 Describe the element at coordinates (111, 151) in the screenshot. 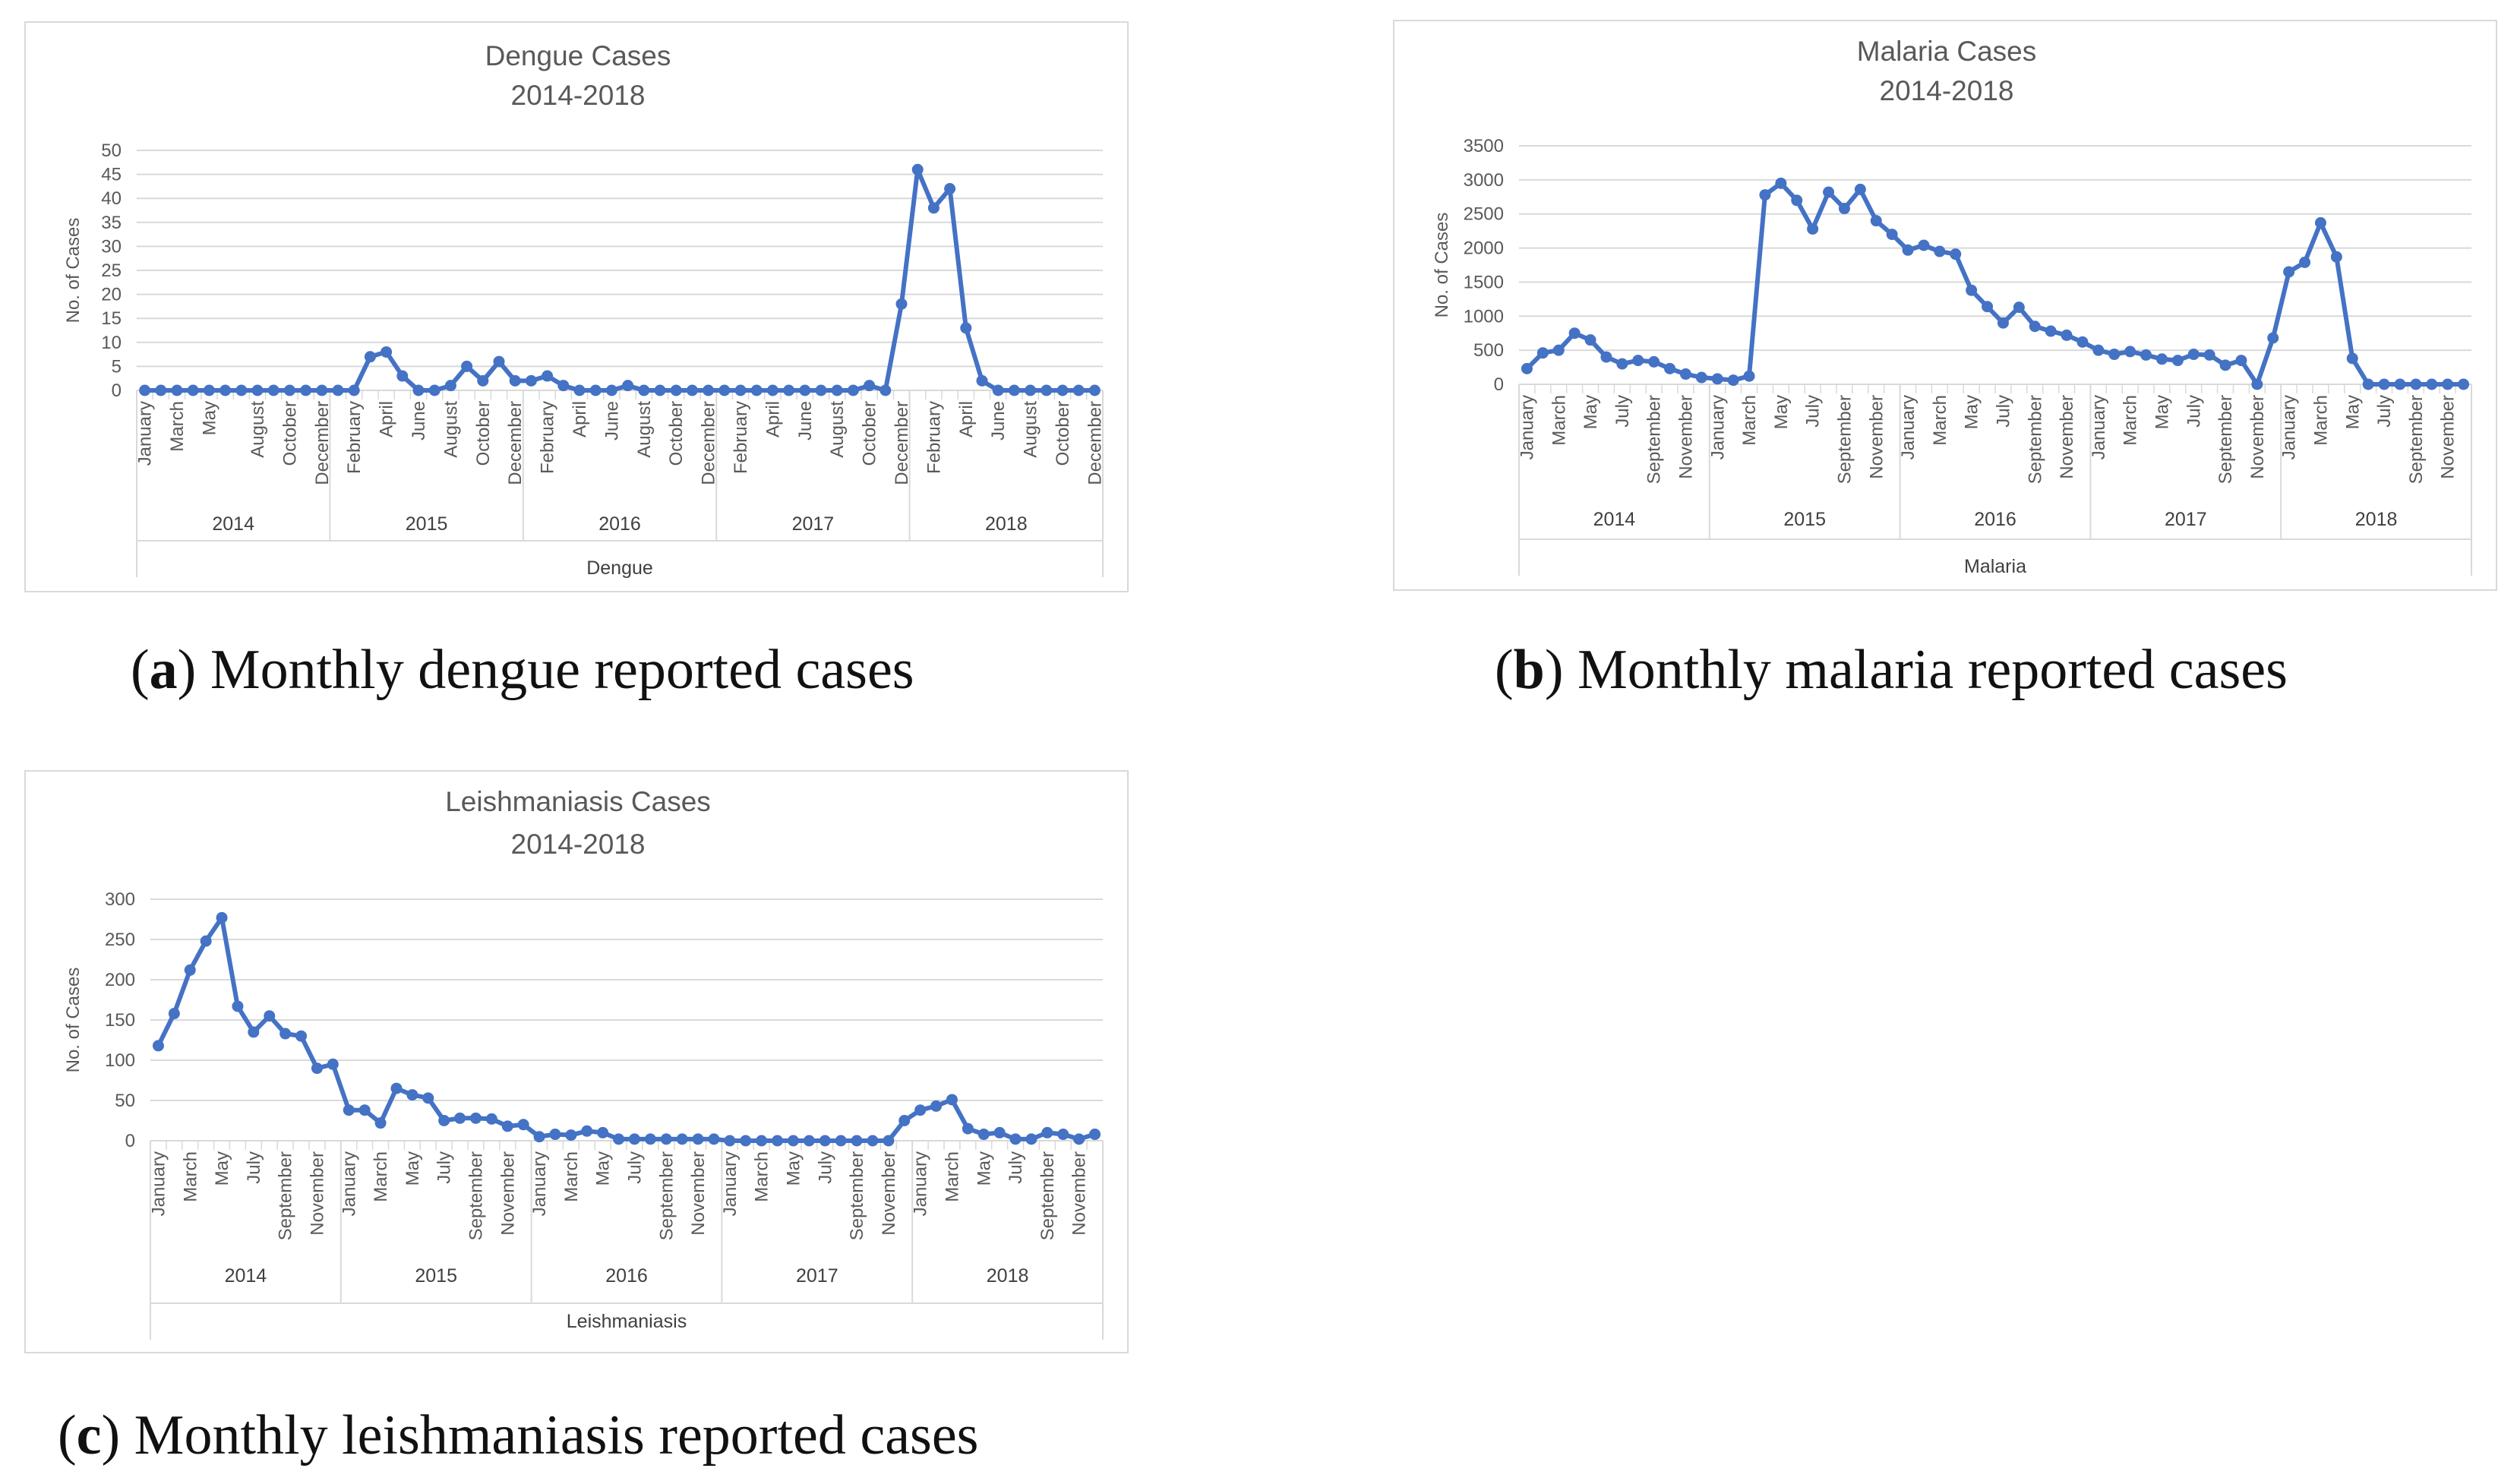

I see `y-tick-label: 50` at that location.